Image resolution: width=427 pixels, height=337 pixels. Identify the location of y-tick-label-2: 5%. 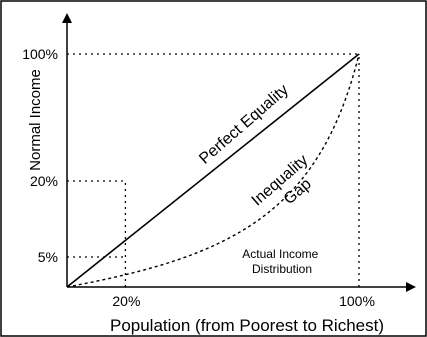
(48, 257).